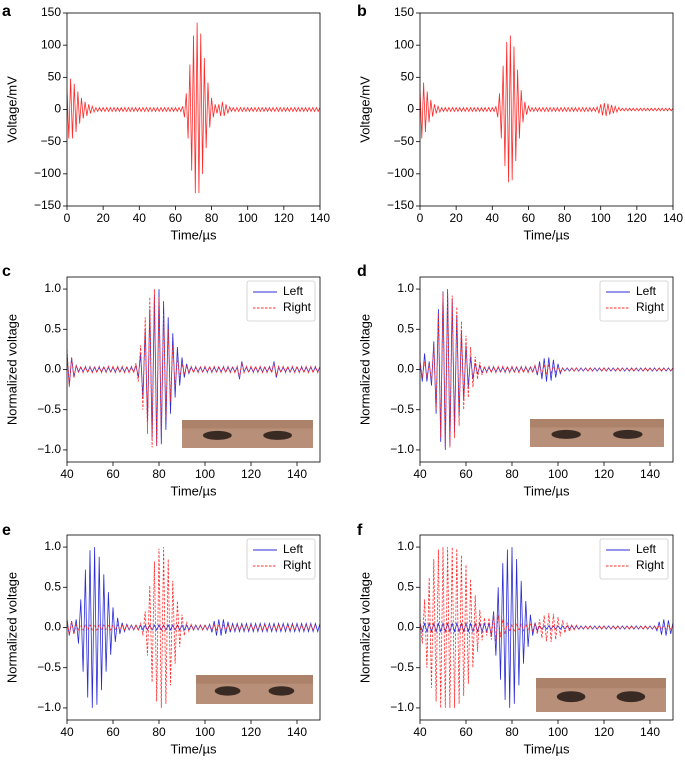  What do you see at coordinates (6, 11) in the screenshot?
I see `panel-label: a` at bounding box center [6, 11].